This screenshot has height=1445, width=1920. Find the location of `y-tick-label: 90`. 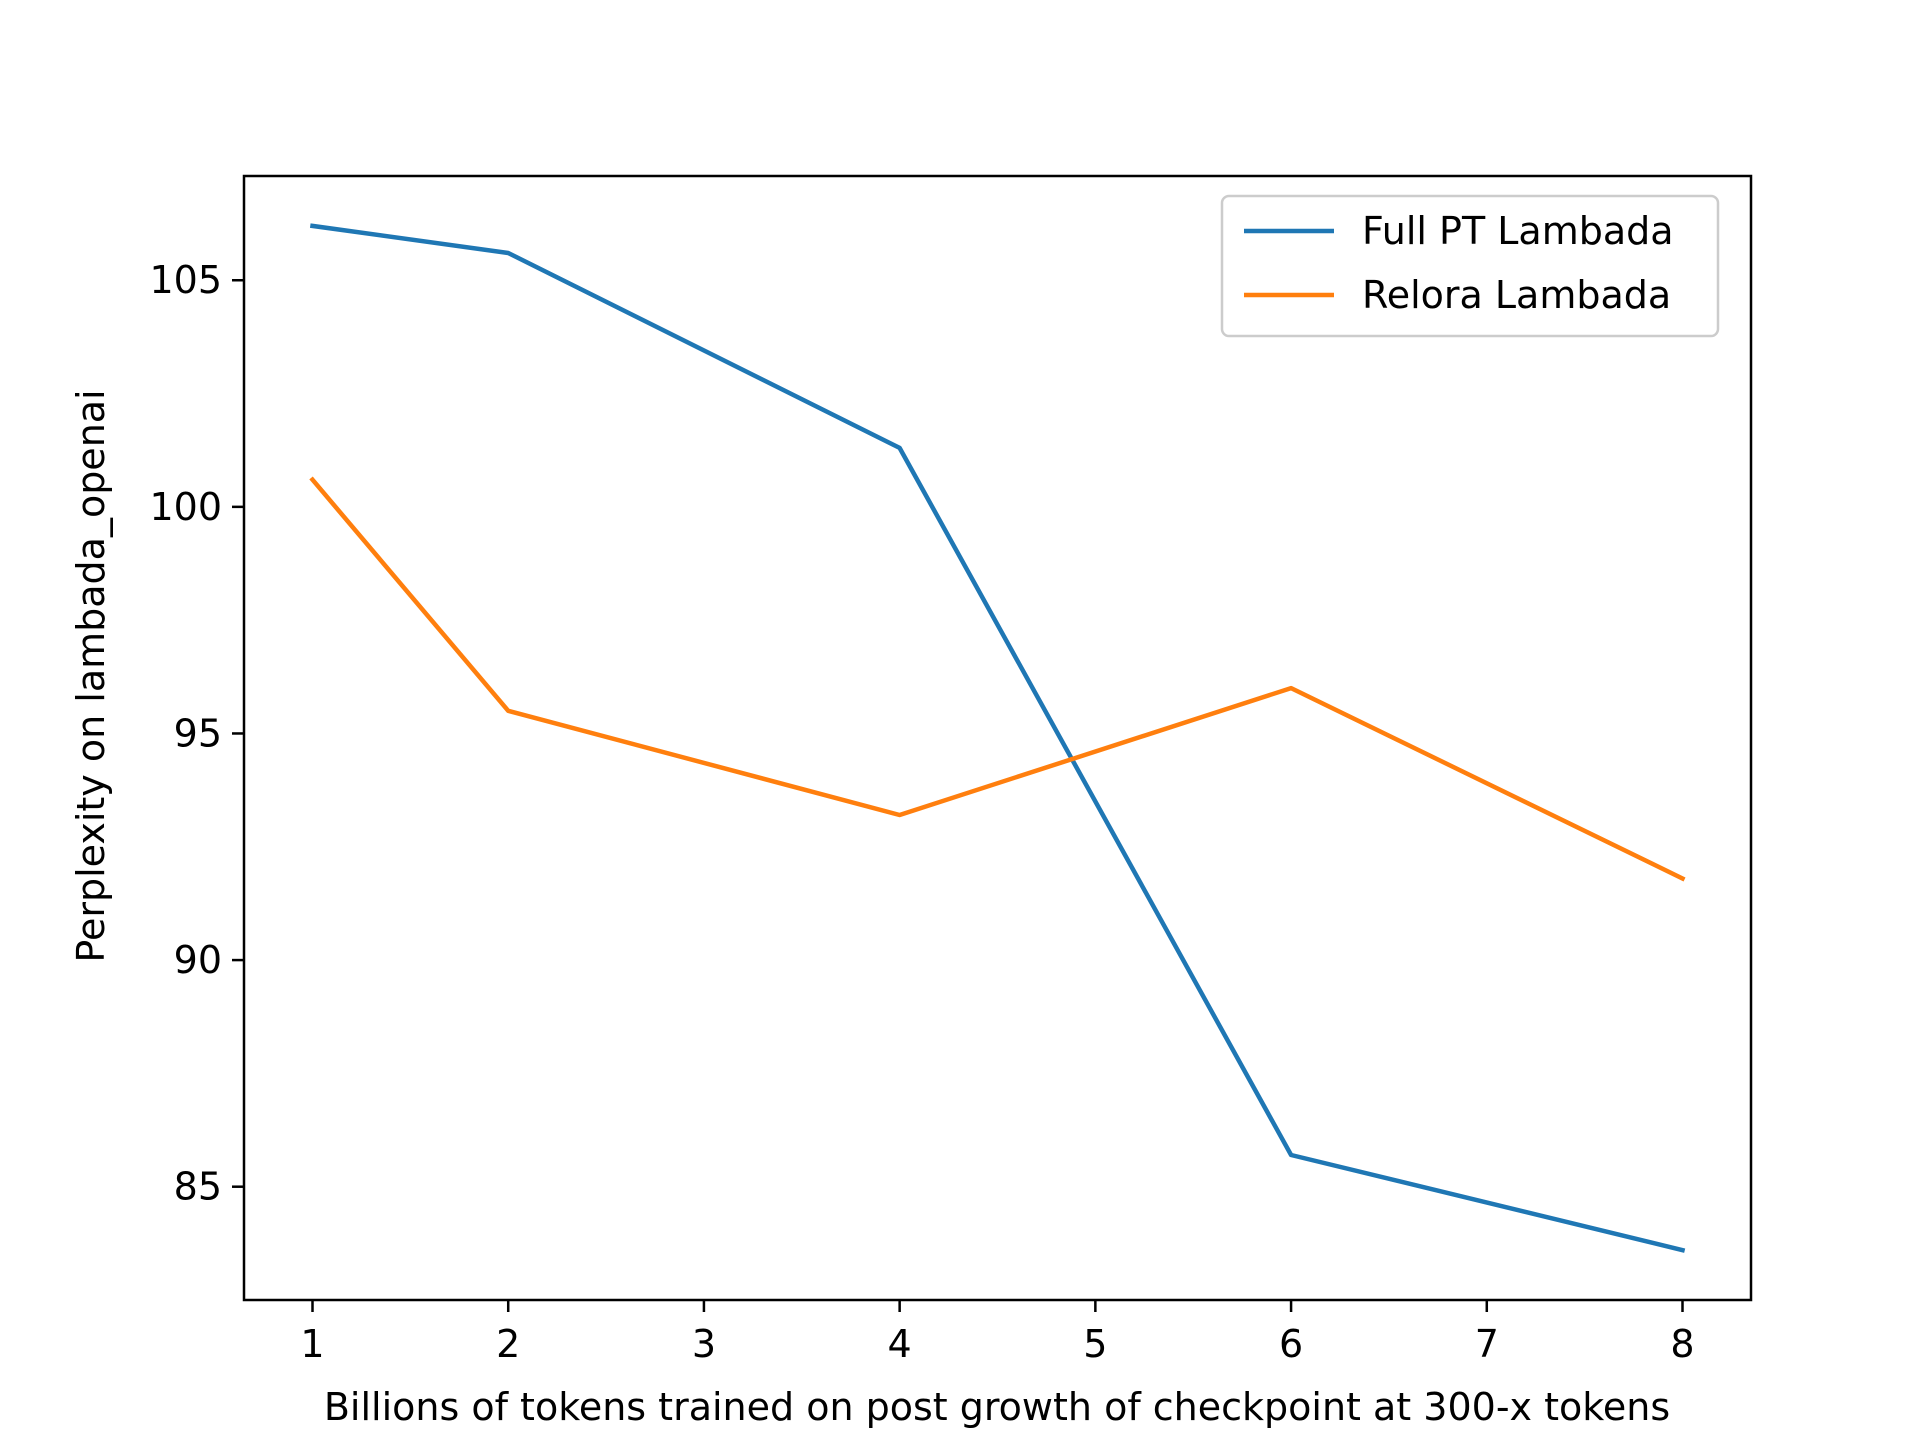

y-tick-label: 90 is located at coordinates (198, 960).